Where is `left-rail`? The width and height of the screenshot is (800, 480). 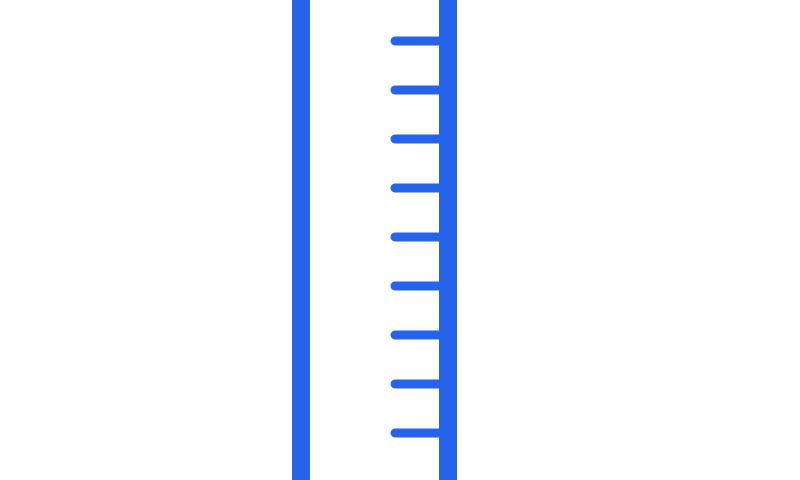 left-rail is located at coordinates (301, 240).